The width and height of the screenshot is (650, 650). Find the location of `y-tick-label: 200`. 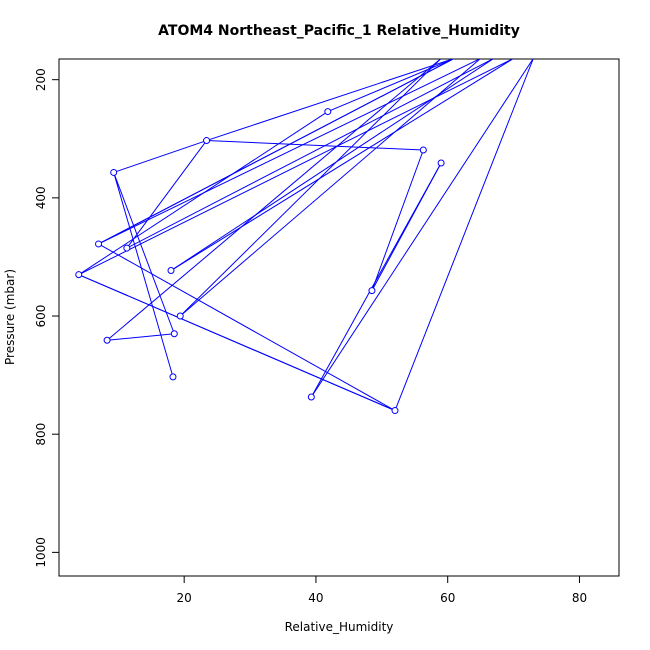

y-tick-label: 200 is located at coordinates (41, 79).